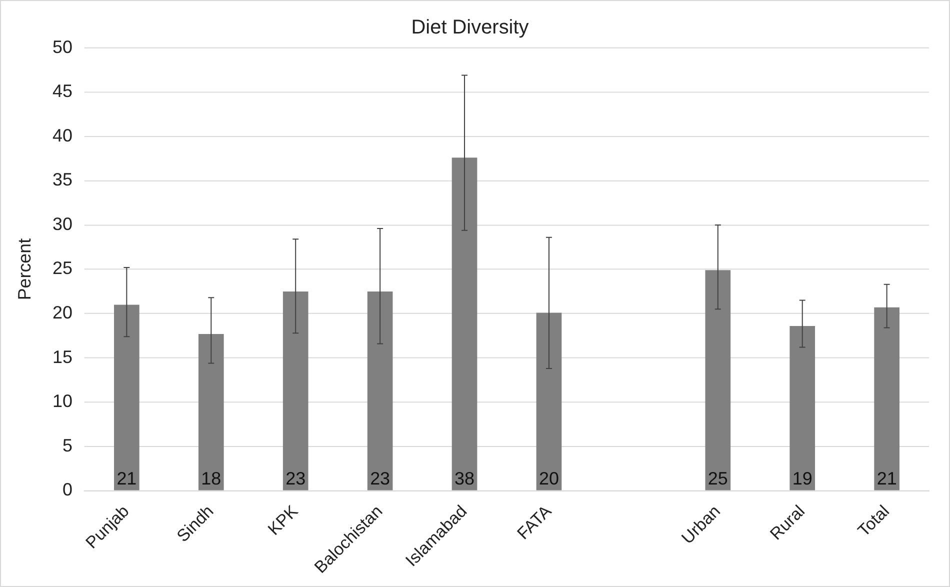 The width and height of the screenshot is (950, 587). I want to click on y-tick-label: 10, so click(62, 401).